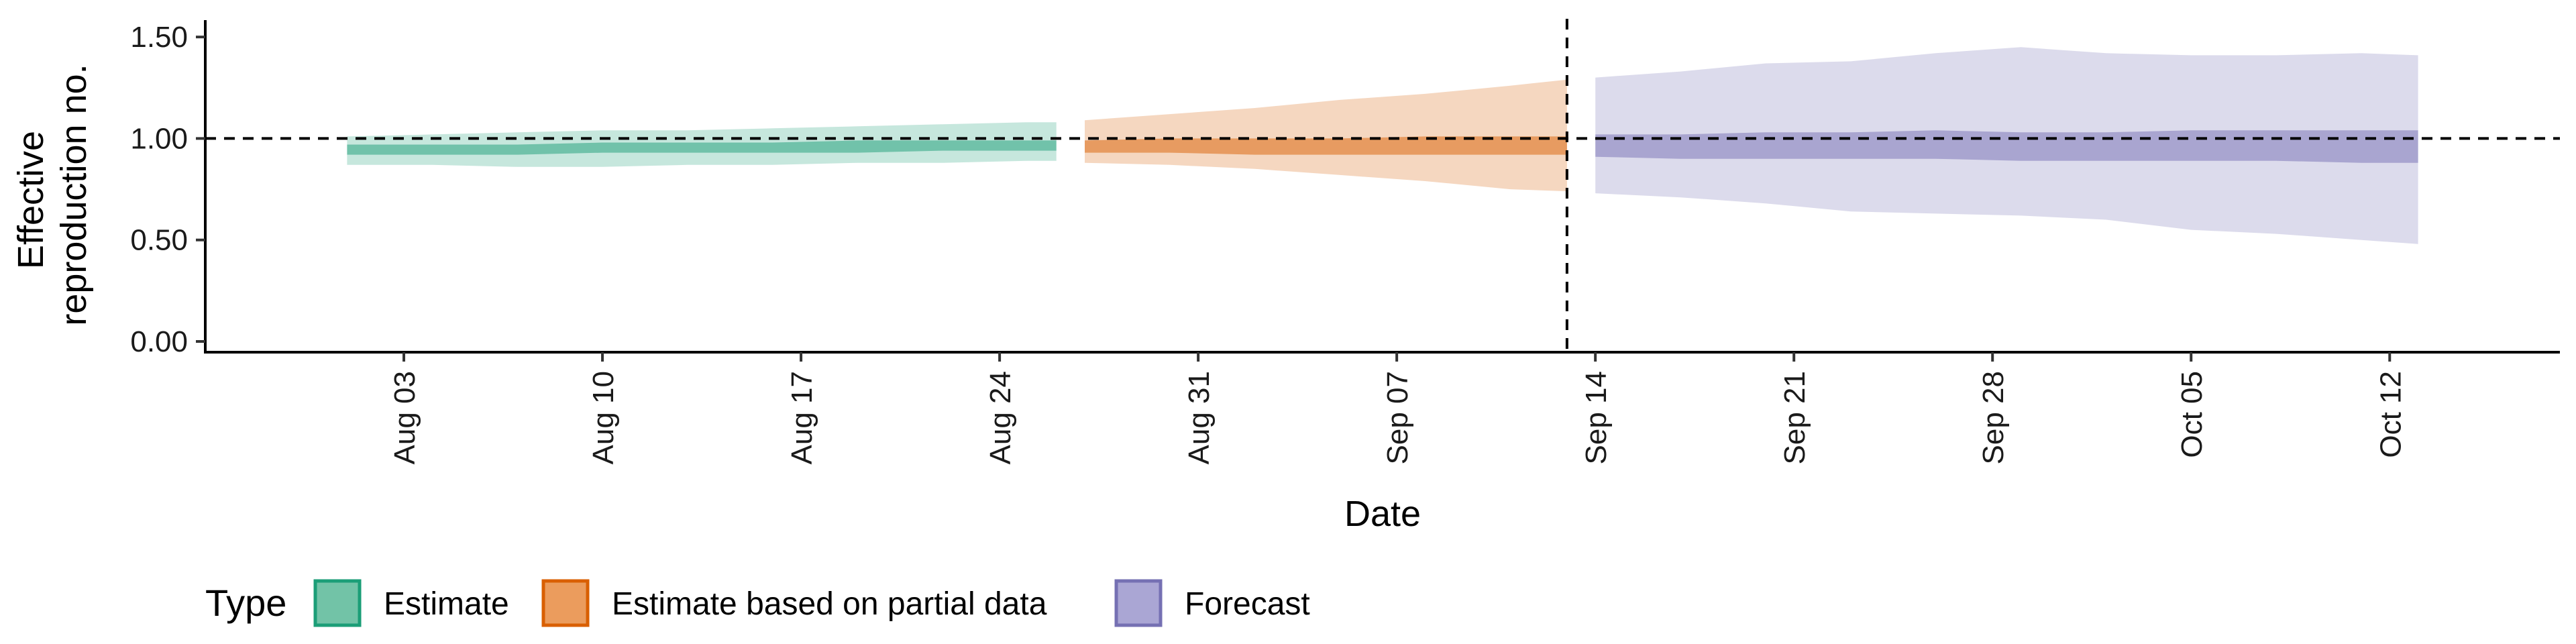 The height and width of the screenshot is (644, 2576). Describe the element at coordinates (1794, 417) in the screenshot. I see `x-tick-label: Sep 21` at that location.